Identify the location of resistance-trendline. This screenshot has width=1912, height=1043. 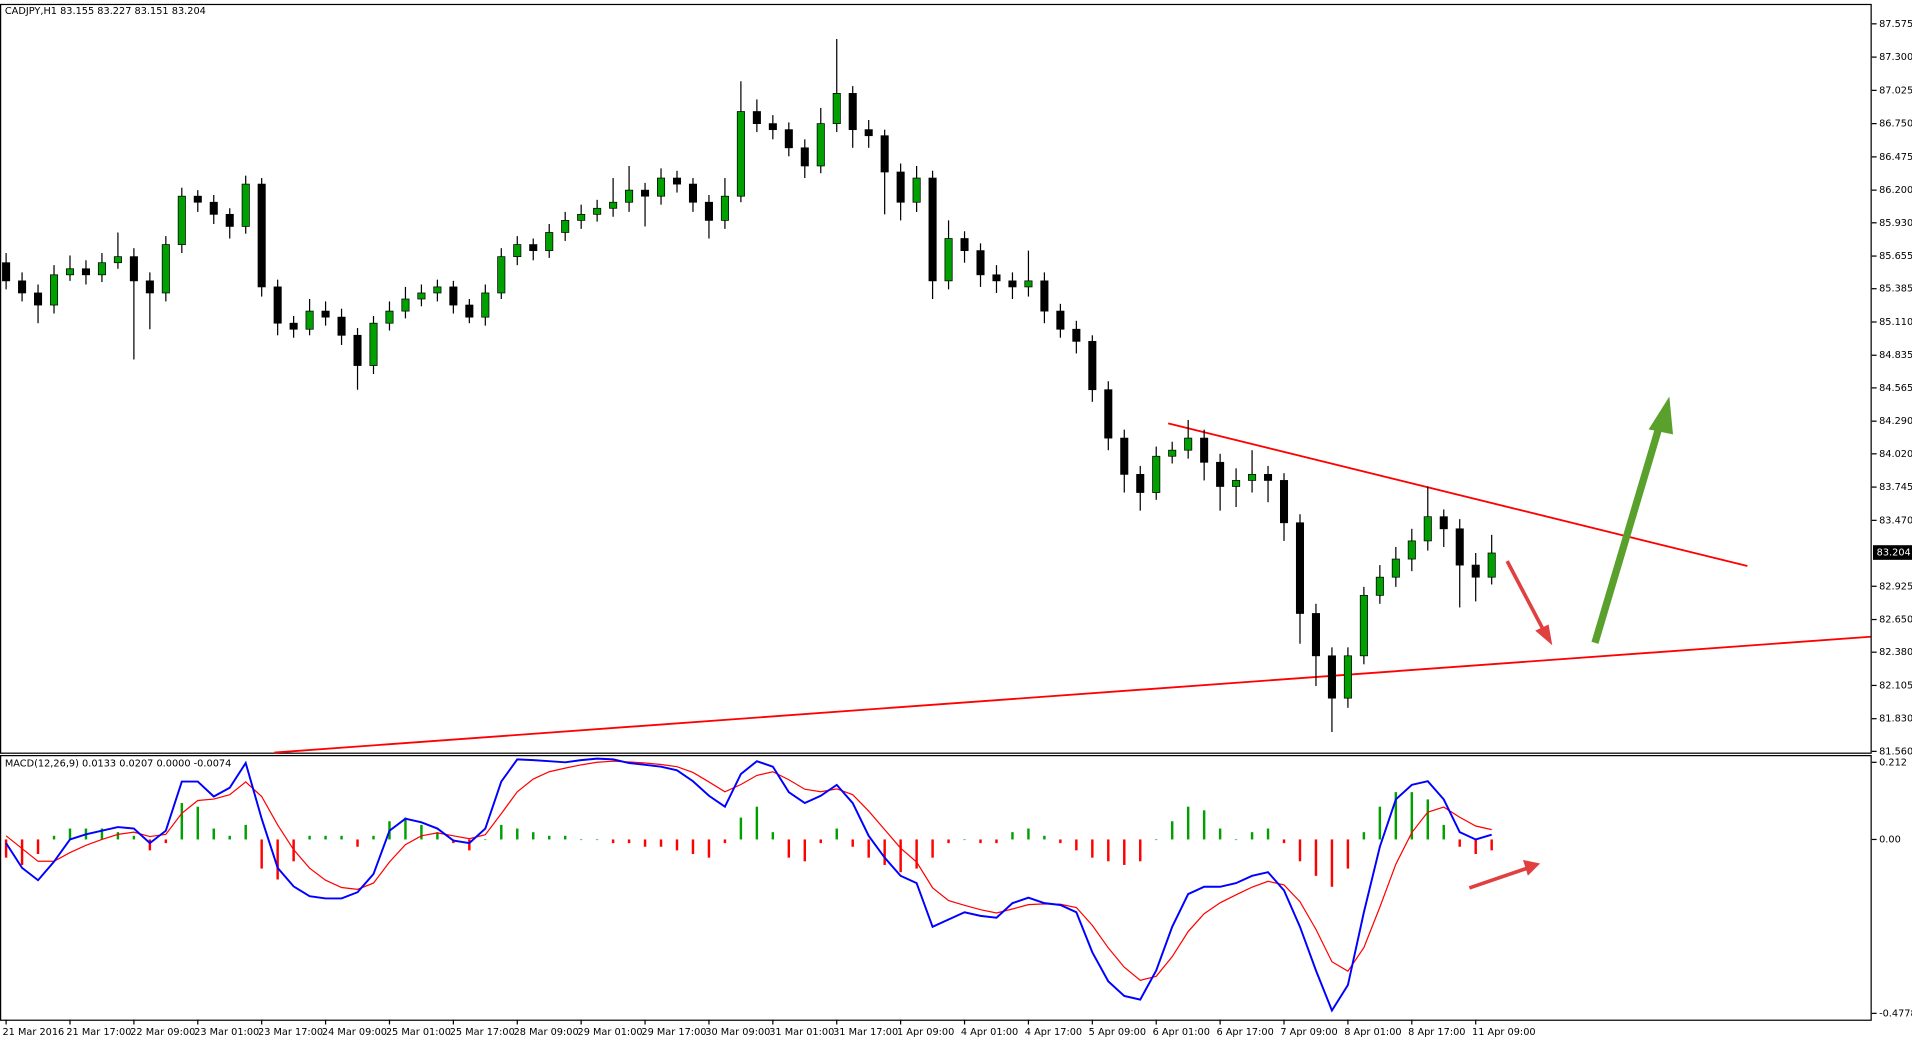
(1457, 494).